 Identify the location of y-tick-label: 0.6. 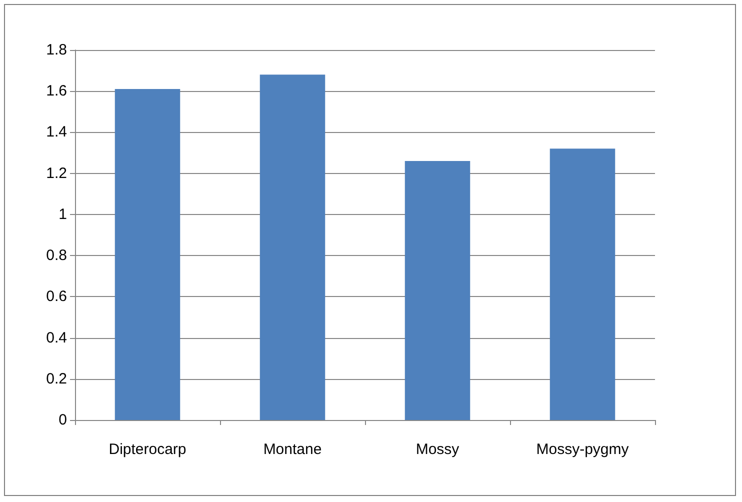
(56, 297).